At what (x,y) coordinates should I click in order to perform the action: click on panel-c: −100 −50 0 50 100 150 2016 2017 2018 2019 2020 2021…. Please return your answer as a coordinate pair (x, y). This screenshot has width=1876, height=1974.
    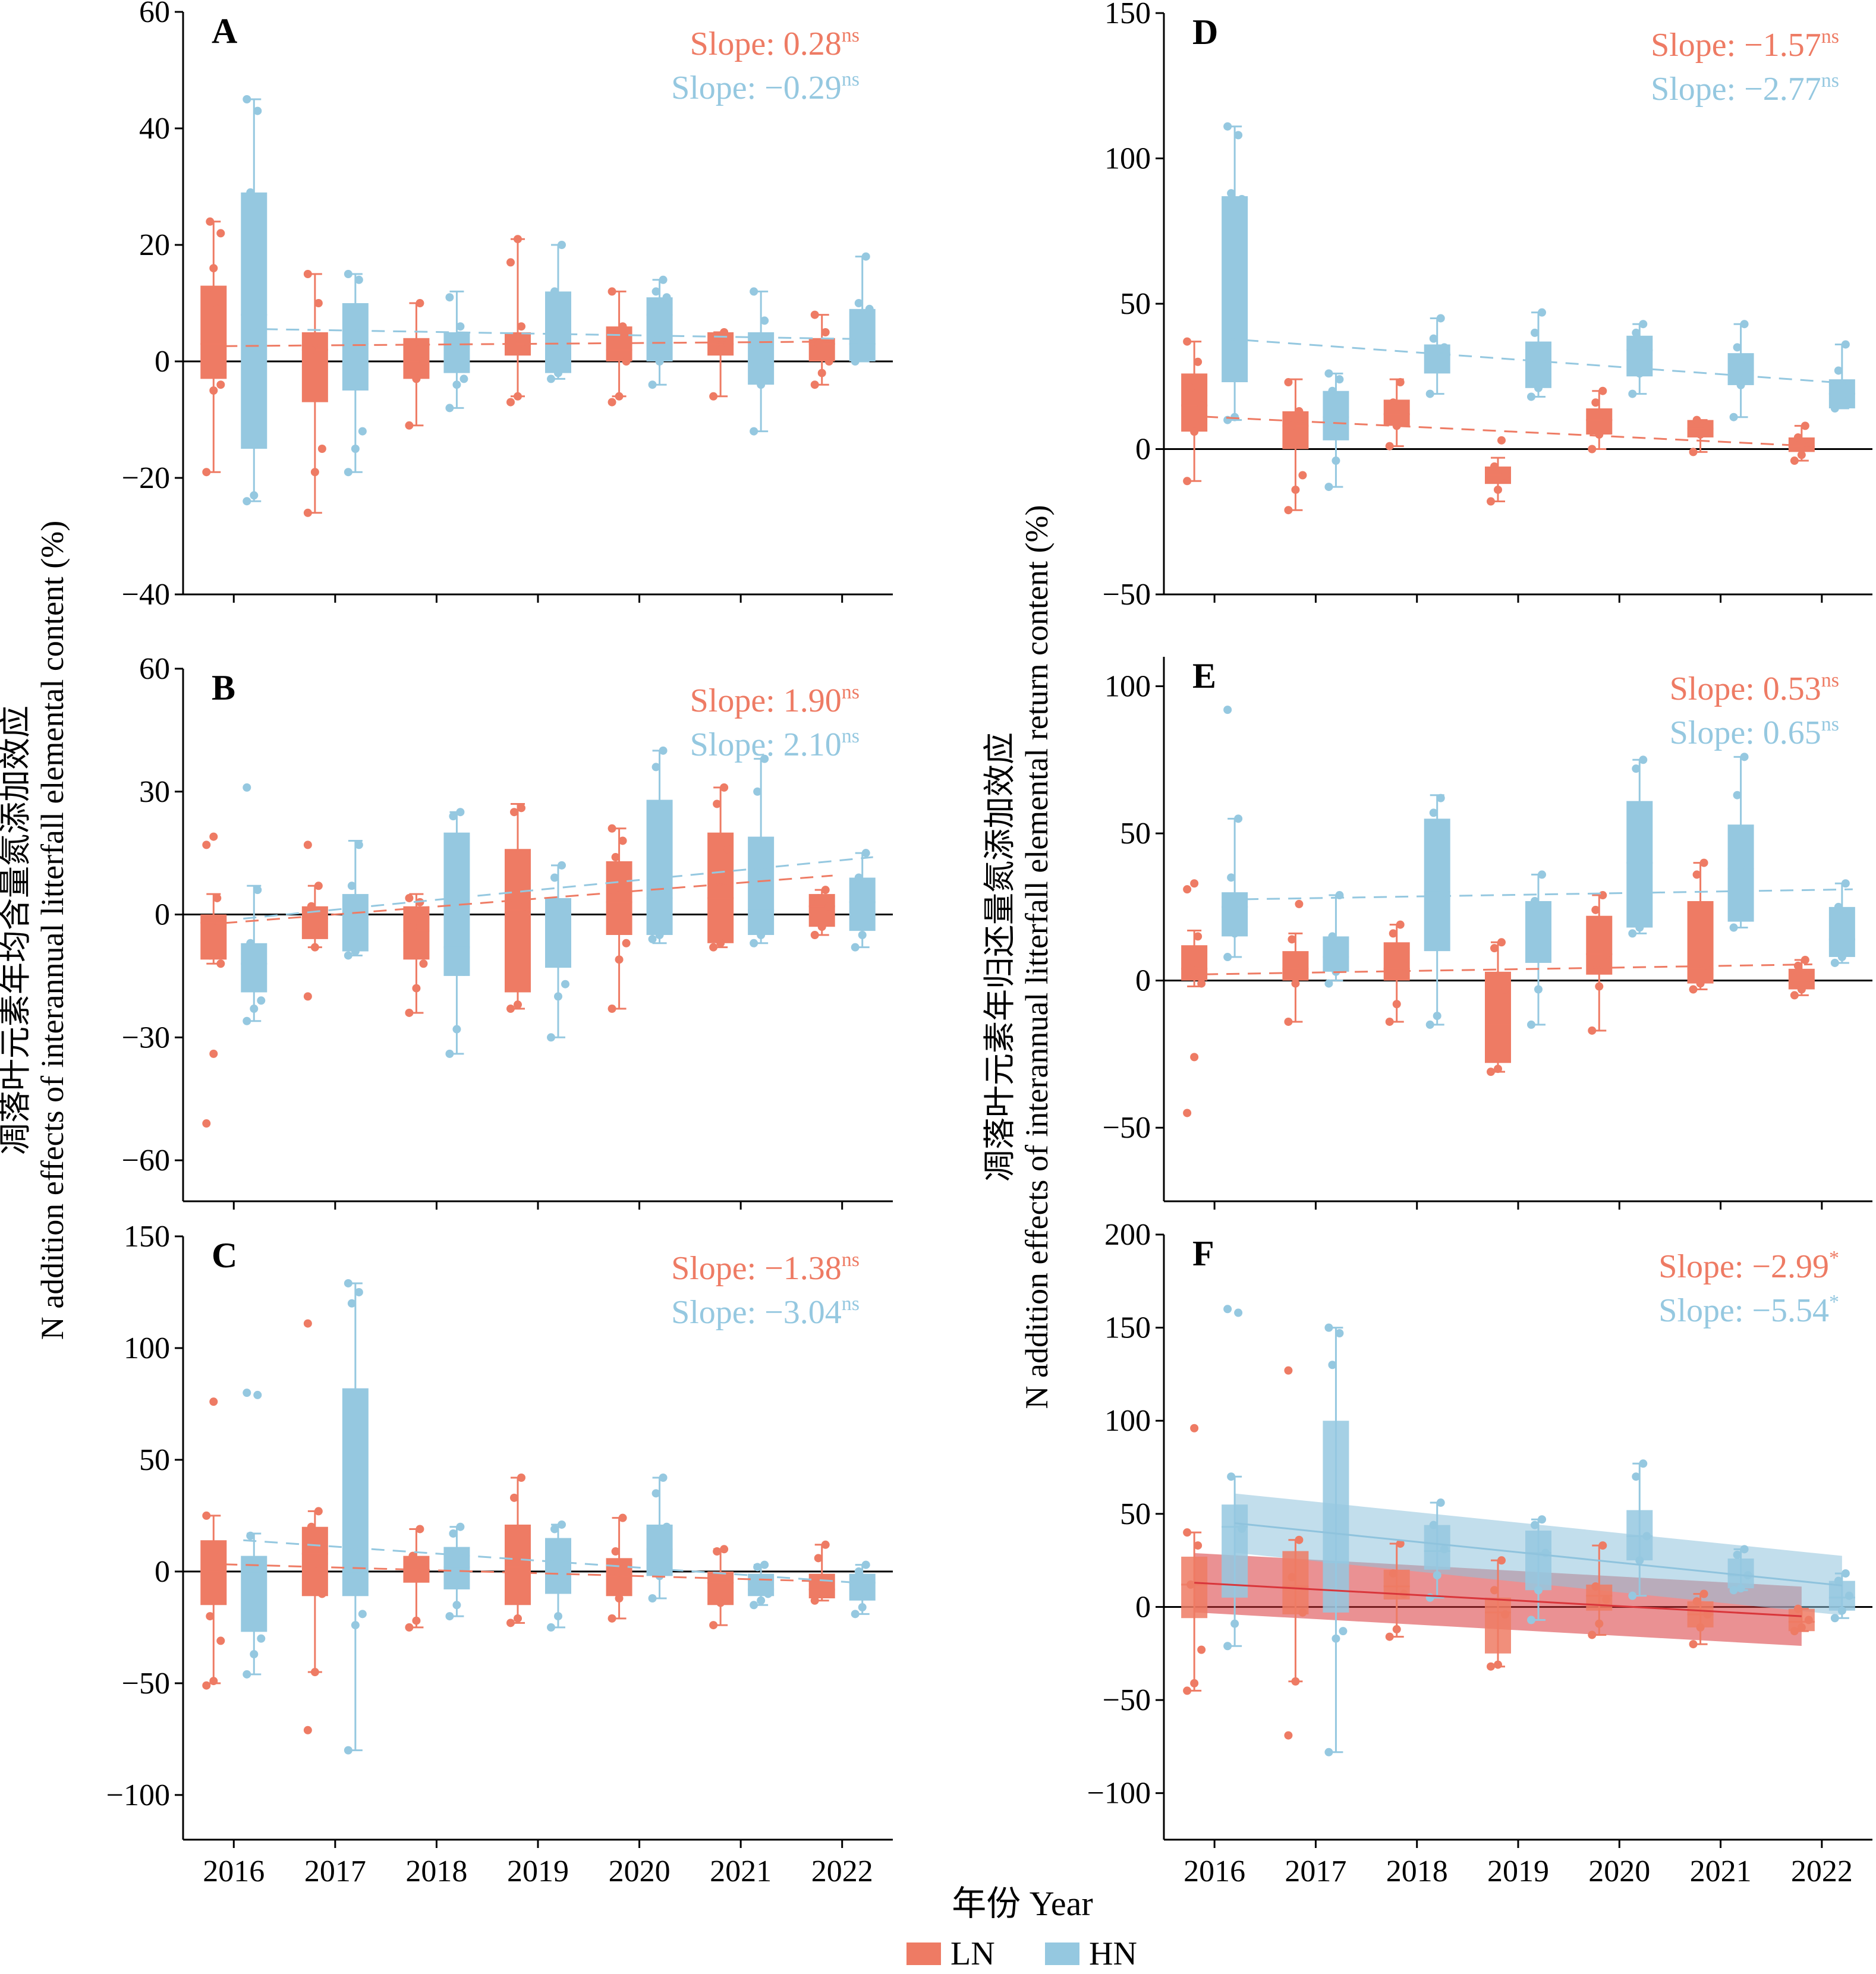
    Looking at the image, I should click on (500, 1554).